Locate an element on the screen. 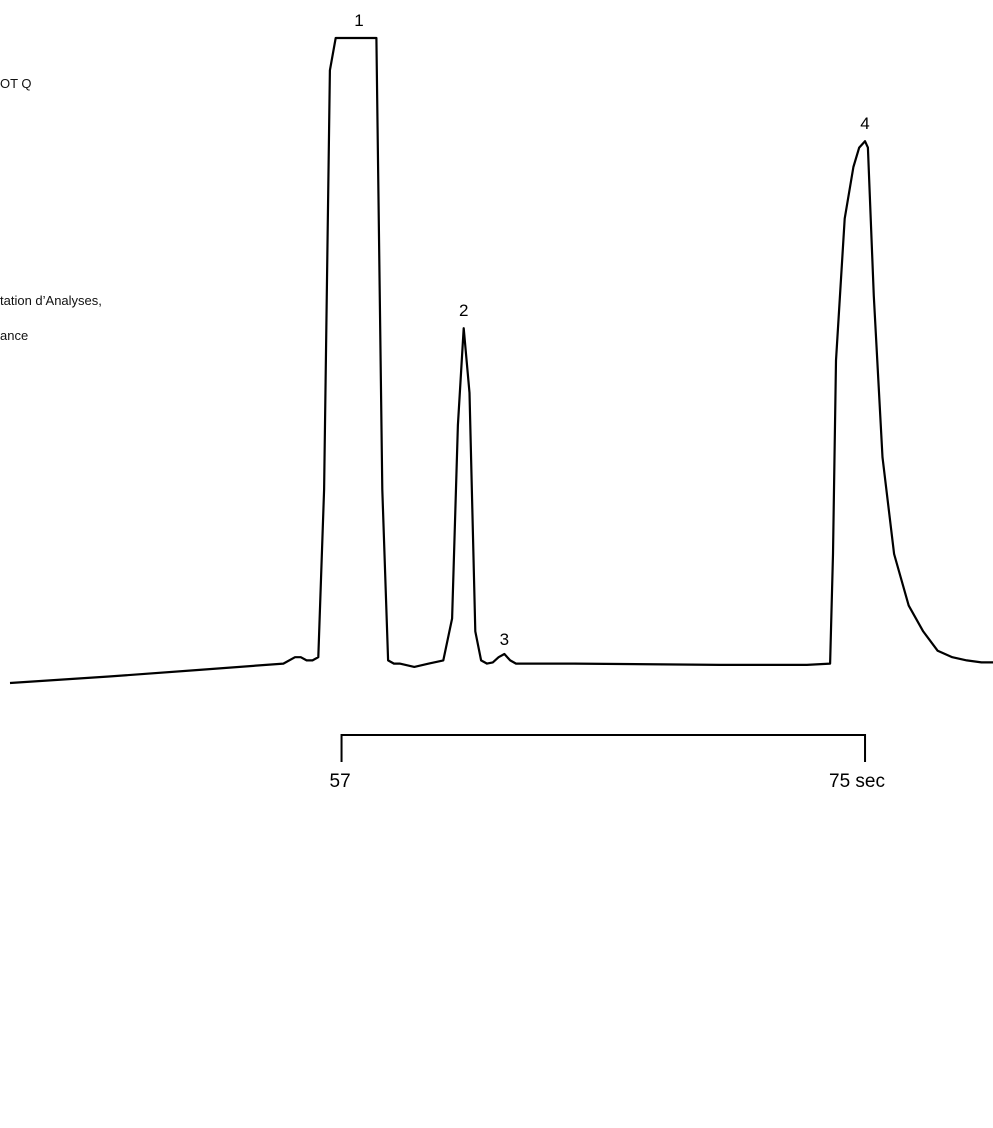 The image size is (993, 1128). time-scale-bar: 57 75 sec is located at coordinates (607, 763).